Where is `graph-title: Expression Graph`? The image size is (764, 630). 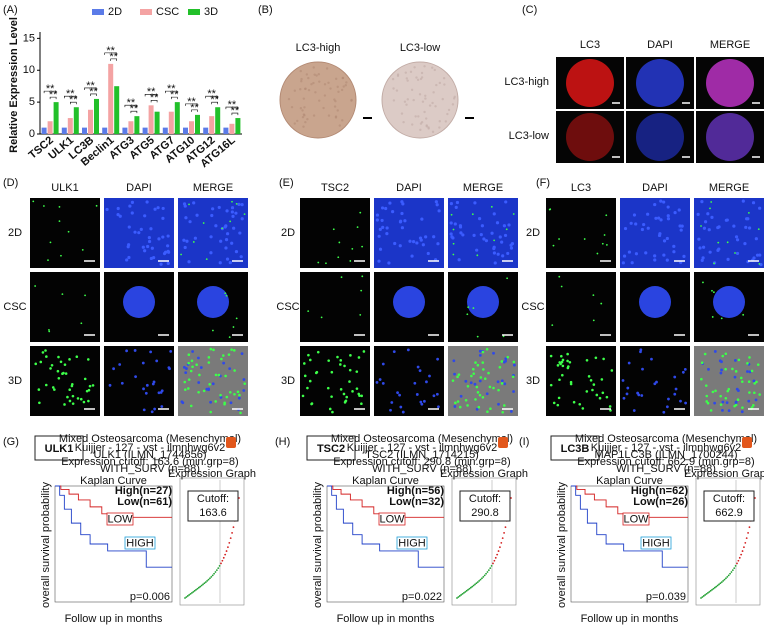 graph-title: Expression Graph is located at coordinates (212, 474).